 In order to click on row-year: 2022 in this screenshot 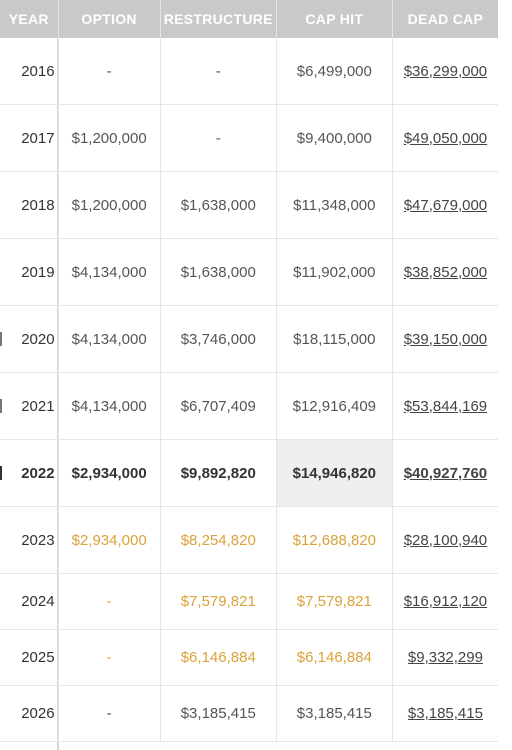, I will do `click(38, 473)`.